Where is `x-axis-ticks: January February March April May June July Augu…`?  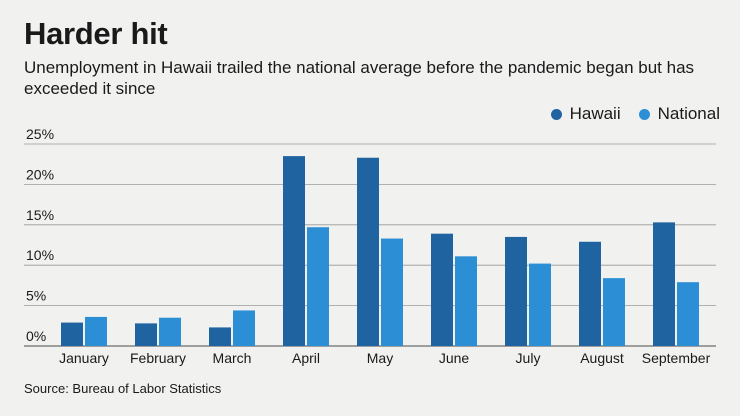 x-axis-ticks: January February March April May June July Augu… is located at coordinates (384, 358).